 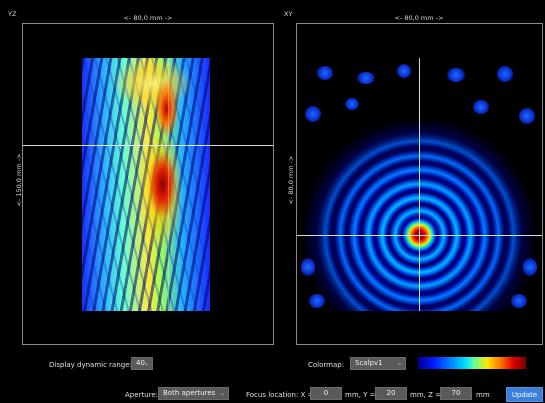 I want to click on dynamic-range-select: 40 ⌄, so click(x=142, y=363).